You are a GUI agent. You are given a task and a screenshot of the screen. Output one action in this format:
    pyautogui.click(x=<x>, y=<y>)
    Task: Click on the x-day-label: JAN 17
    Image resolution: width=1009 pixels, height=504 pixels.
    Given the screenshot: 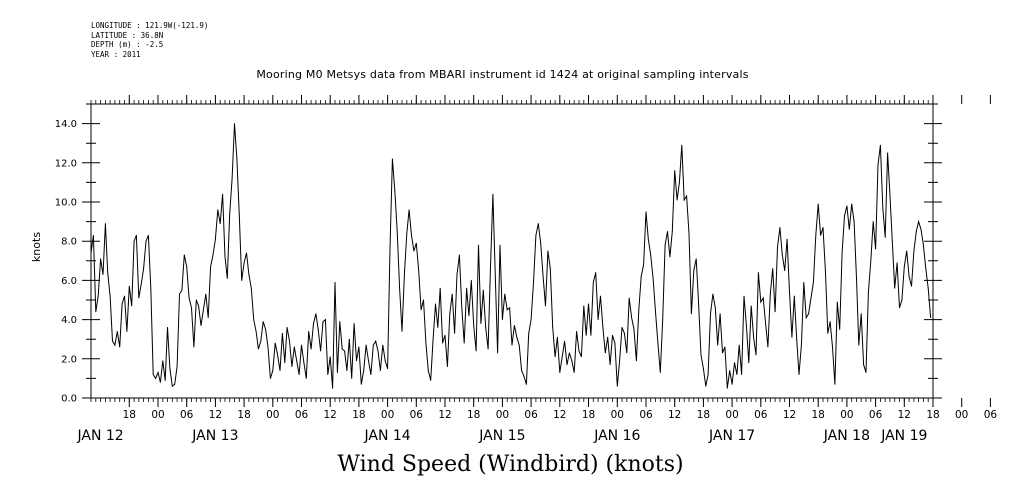 What is the action you would take?
    pyautogui.click(x=731, y=436)
    